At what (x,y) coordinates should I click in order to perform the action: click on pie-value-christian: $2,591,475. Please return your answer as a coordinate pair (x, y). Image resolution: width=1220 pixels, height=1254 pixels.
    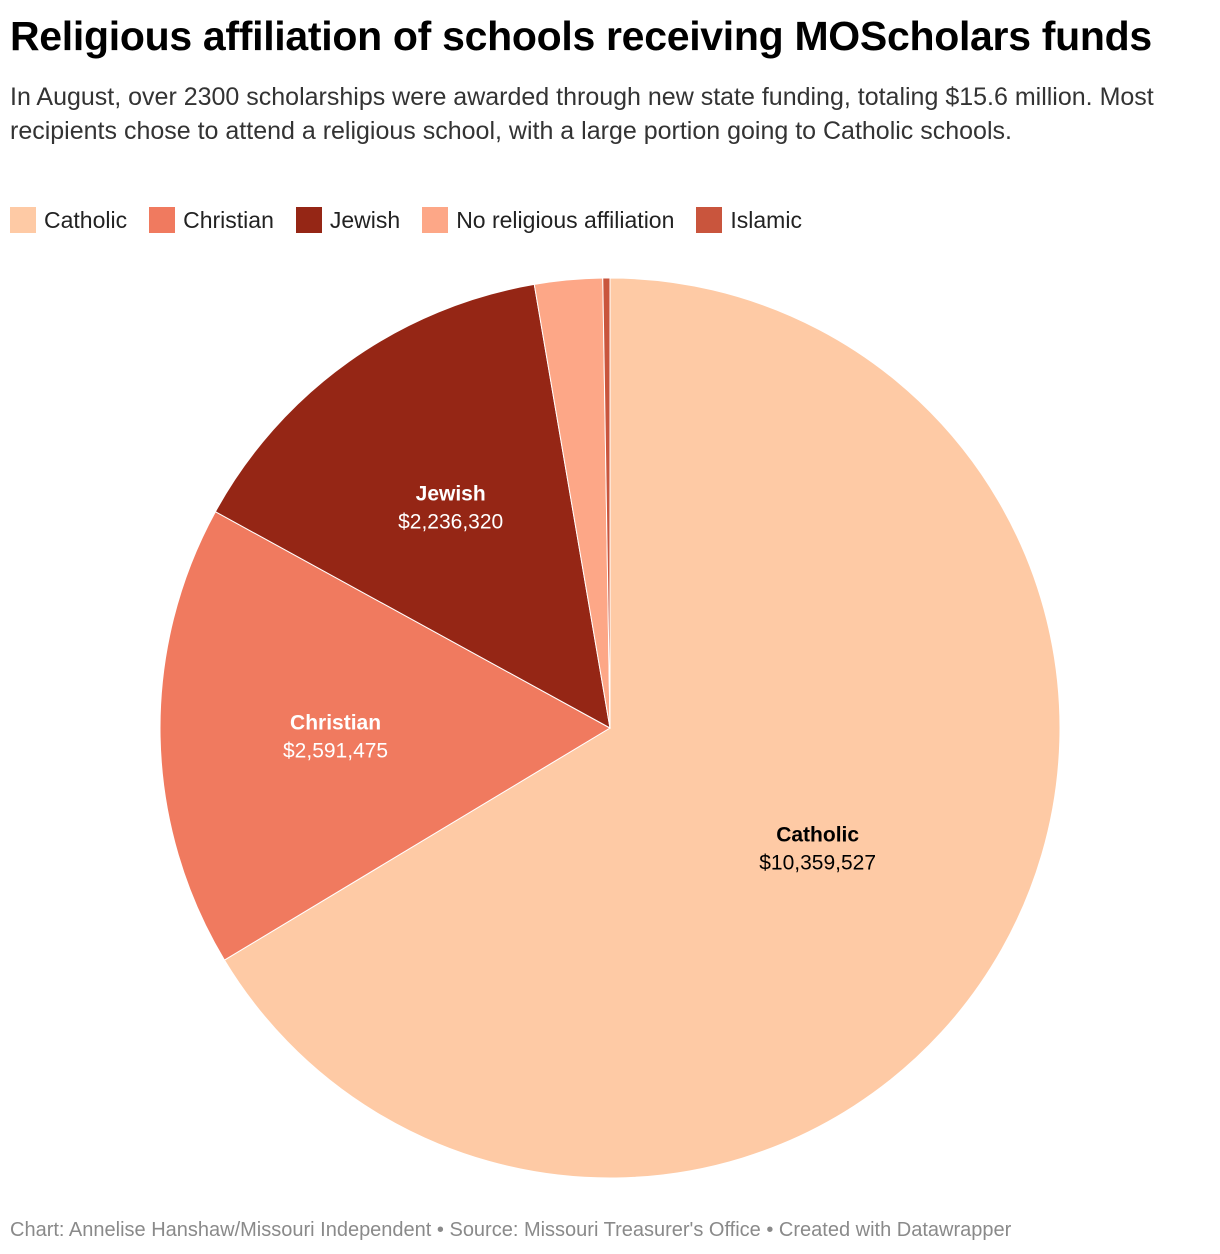
    Looking at the image, I should click on (335, 751).